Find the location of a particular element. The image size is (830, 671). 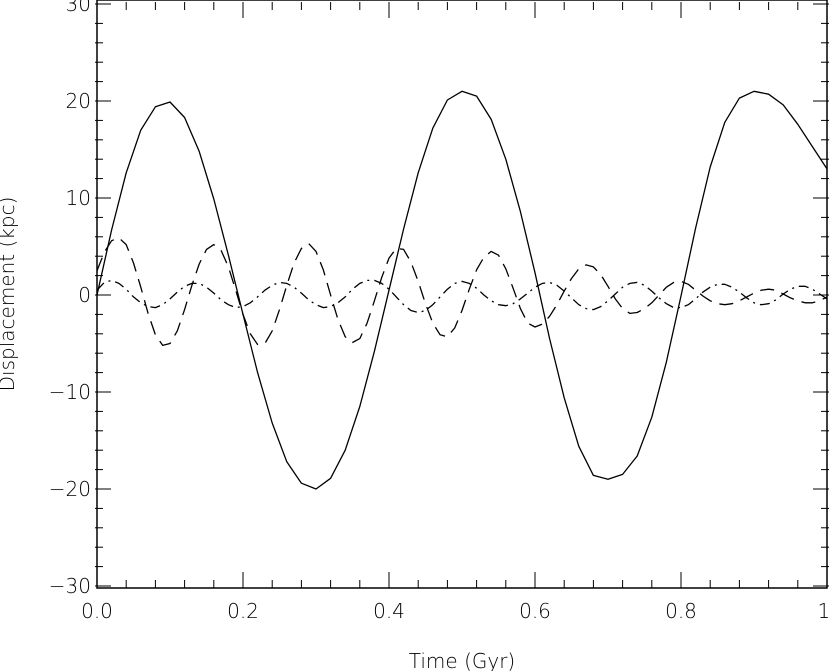

x-tick-label: 0.0 is located at coordinates (97, 611).